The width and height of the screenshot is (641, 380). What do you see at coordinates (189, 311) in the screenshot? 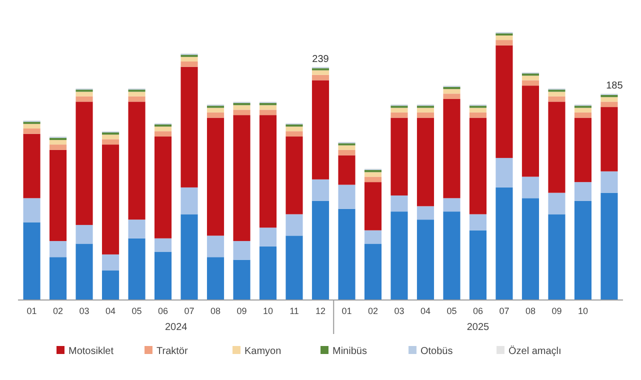
I see `x-tick-label: 07` at bounding box center [189, 311].